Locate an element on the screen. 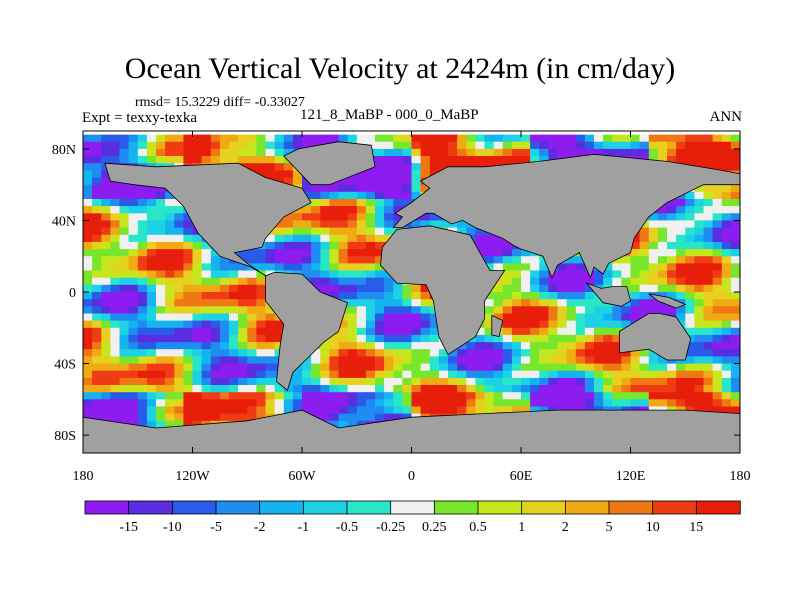  colorbar-label: 1 is located at coordinates (521, 527).